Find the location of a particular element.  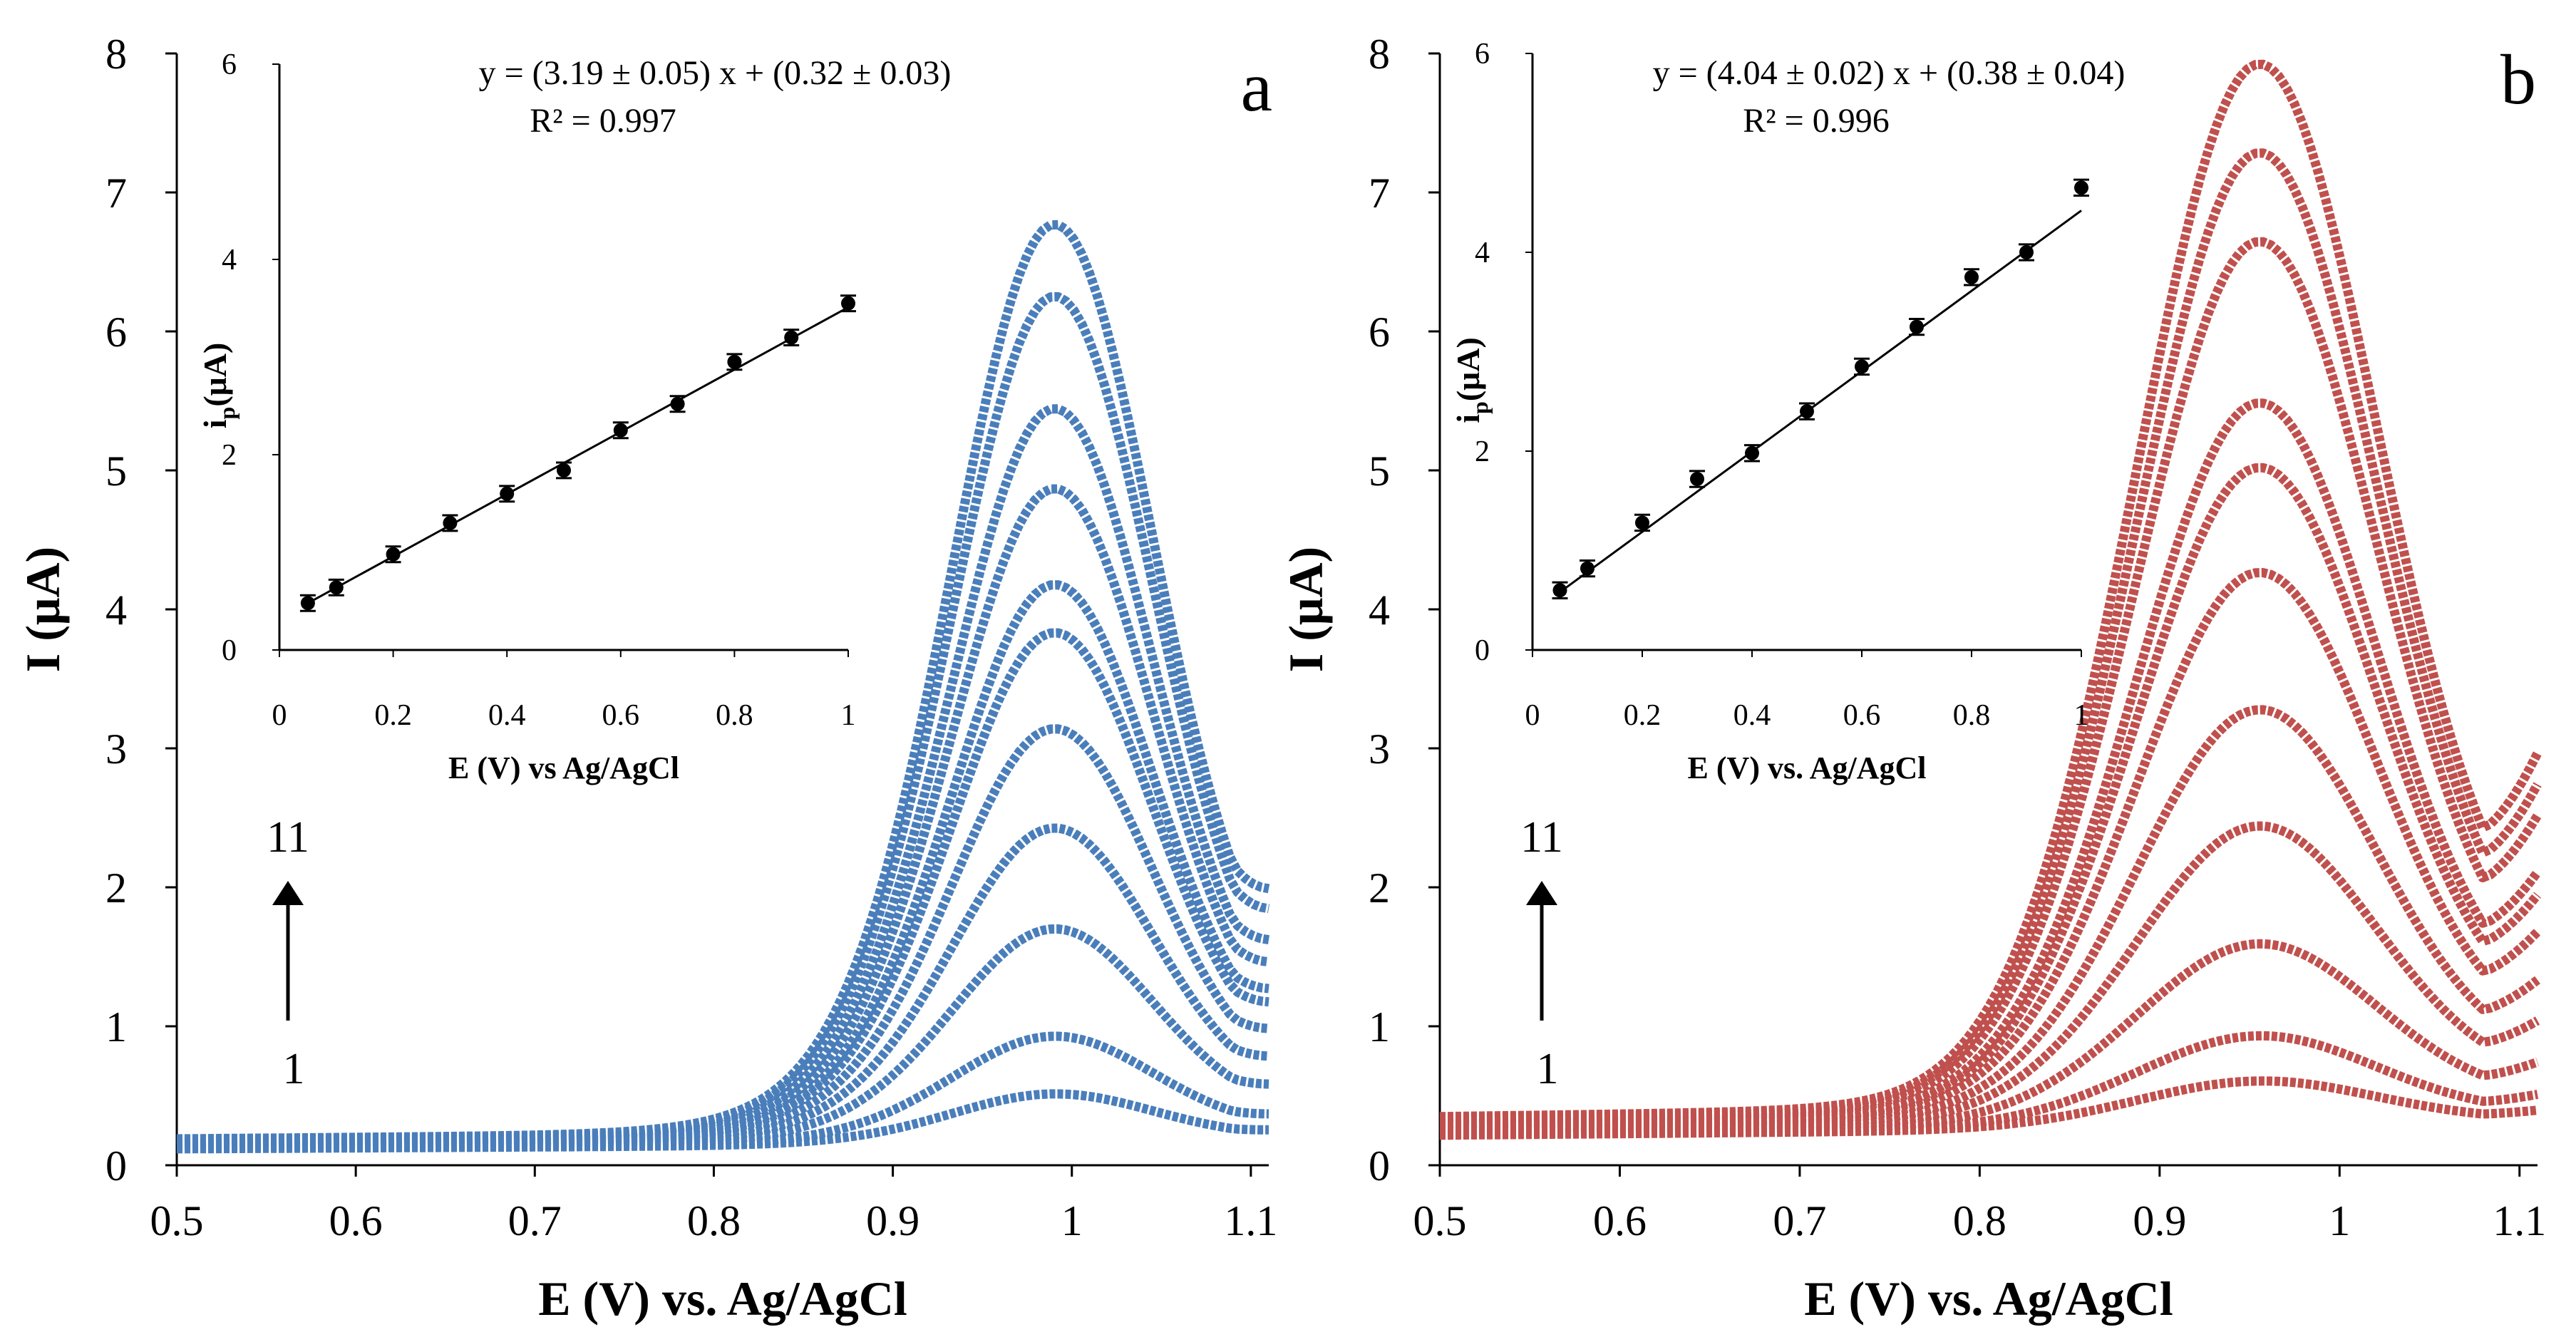

x-tick-label: 0.7 is located at coordinates (1799, 1220).